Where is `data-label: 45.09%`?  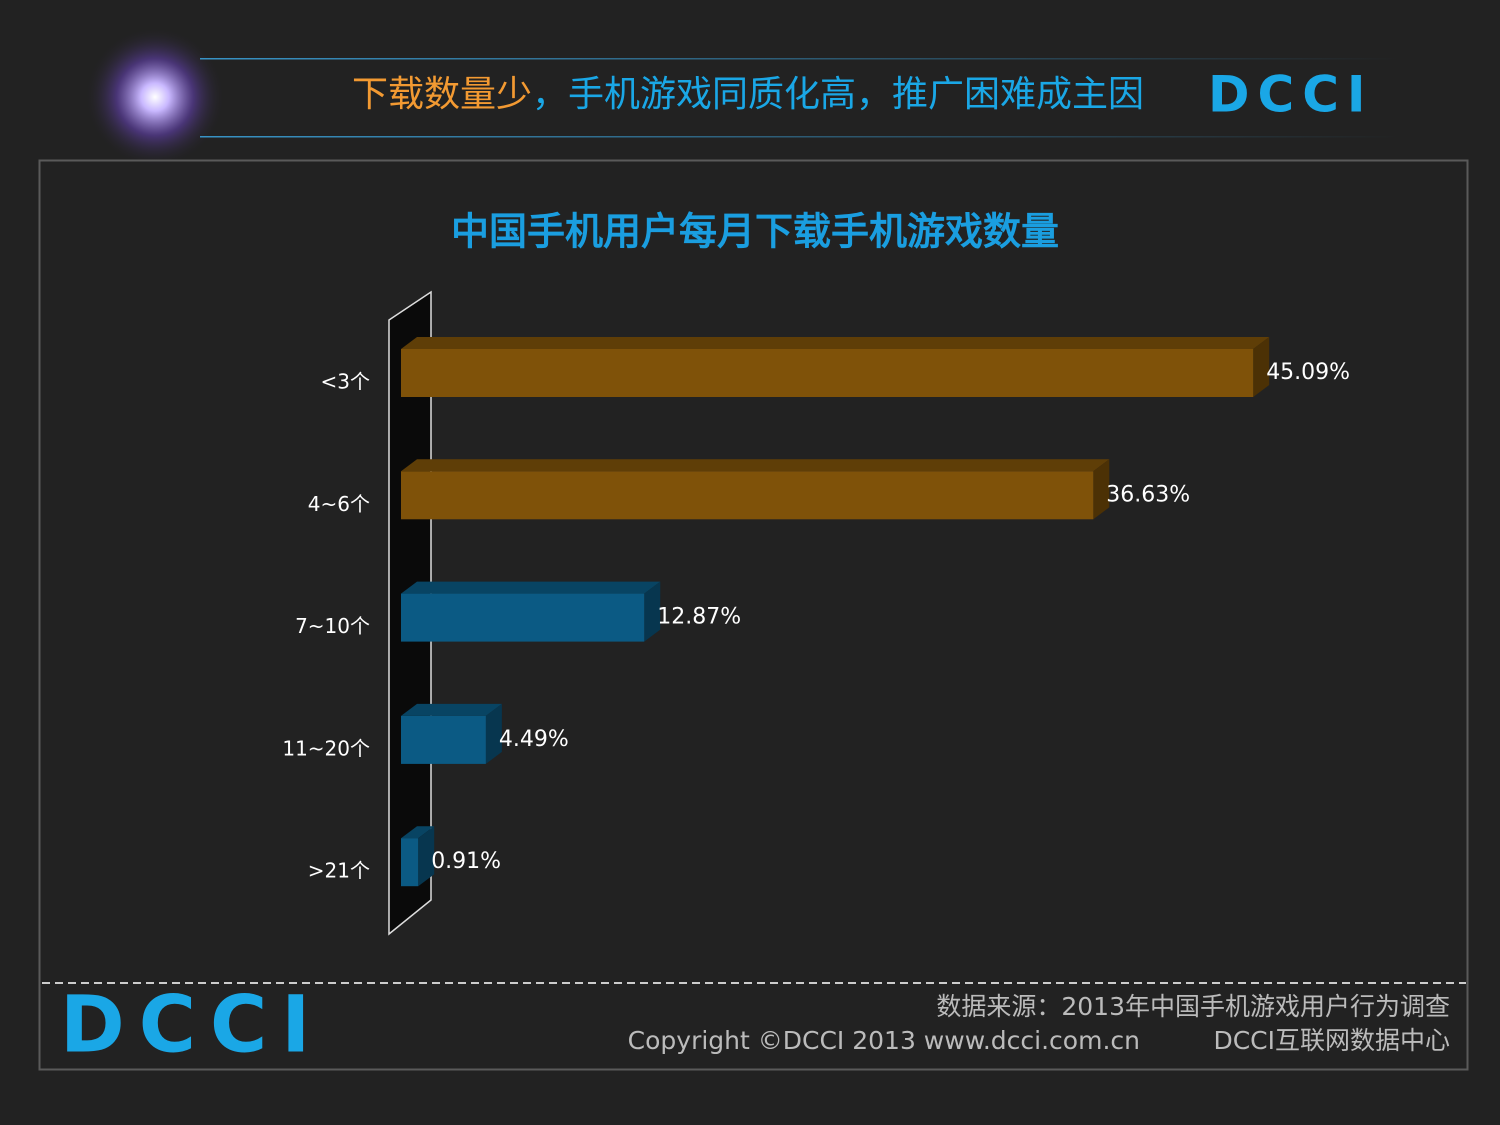 data-label: 45.09% is located at coordinates (1308, 372).